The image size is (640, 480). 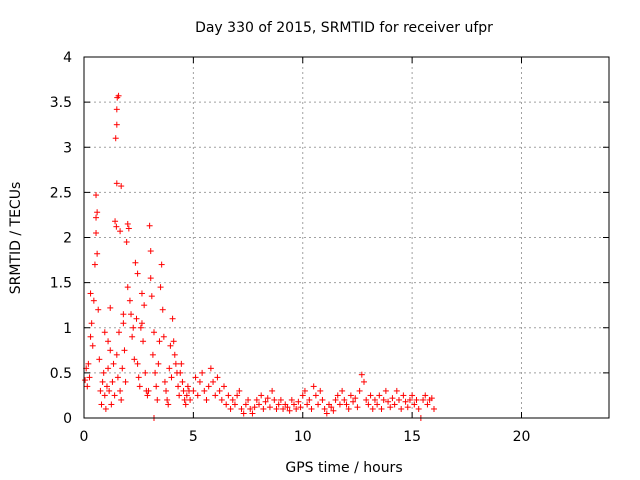 I want to click on y-tick-label: 3.5, so click(x=61, y=103).